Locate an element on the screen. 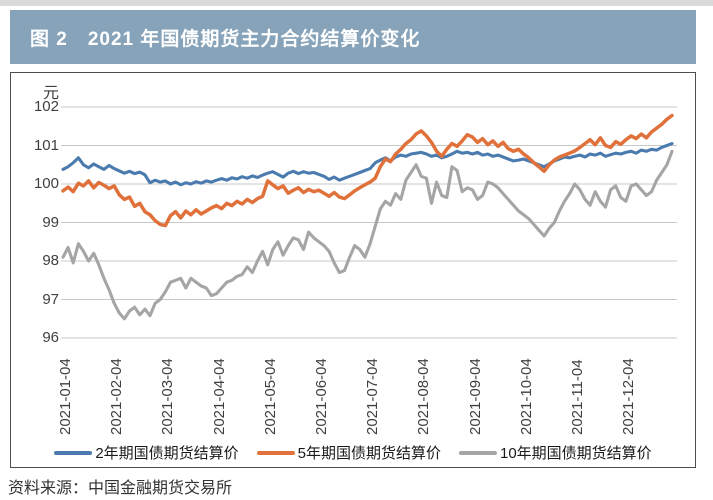 This screenshot has height=500, width=713. y-tick-label: 101 is located at coordinates (46, 145).